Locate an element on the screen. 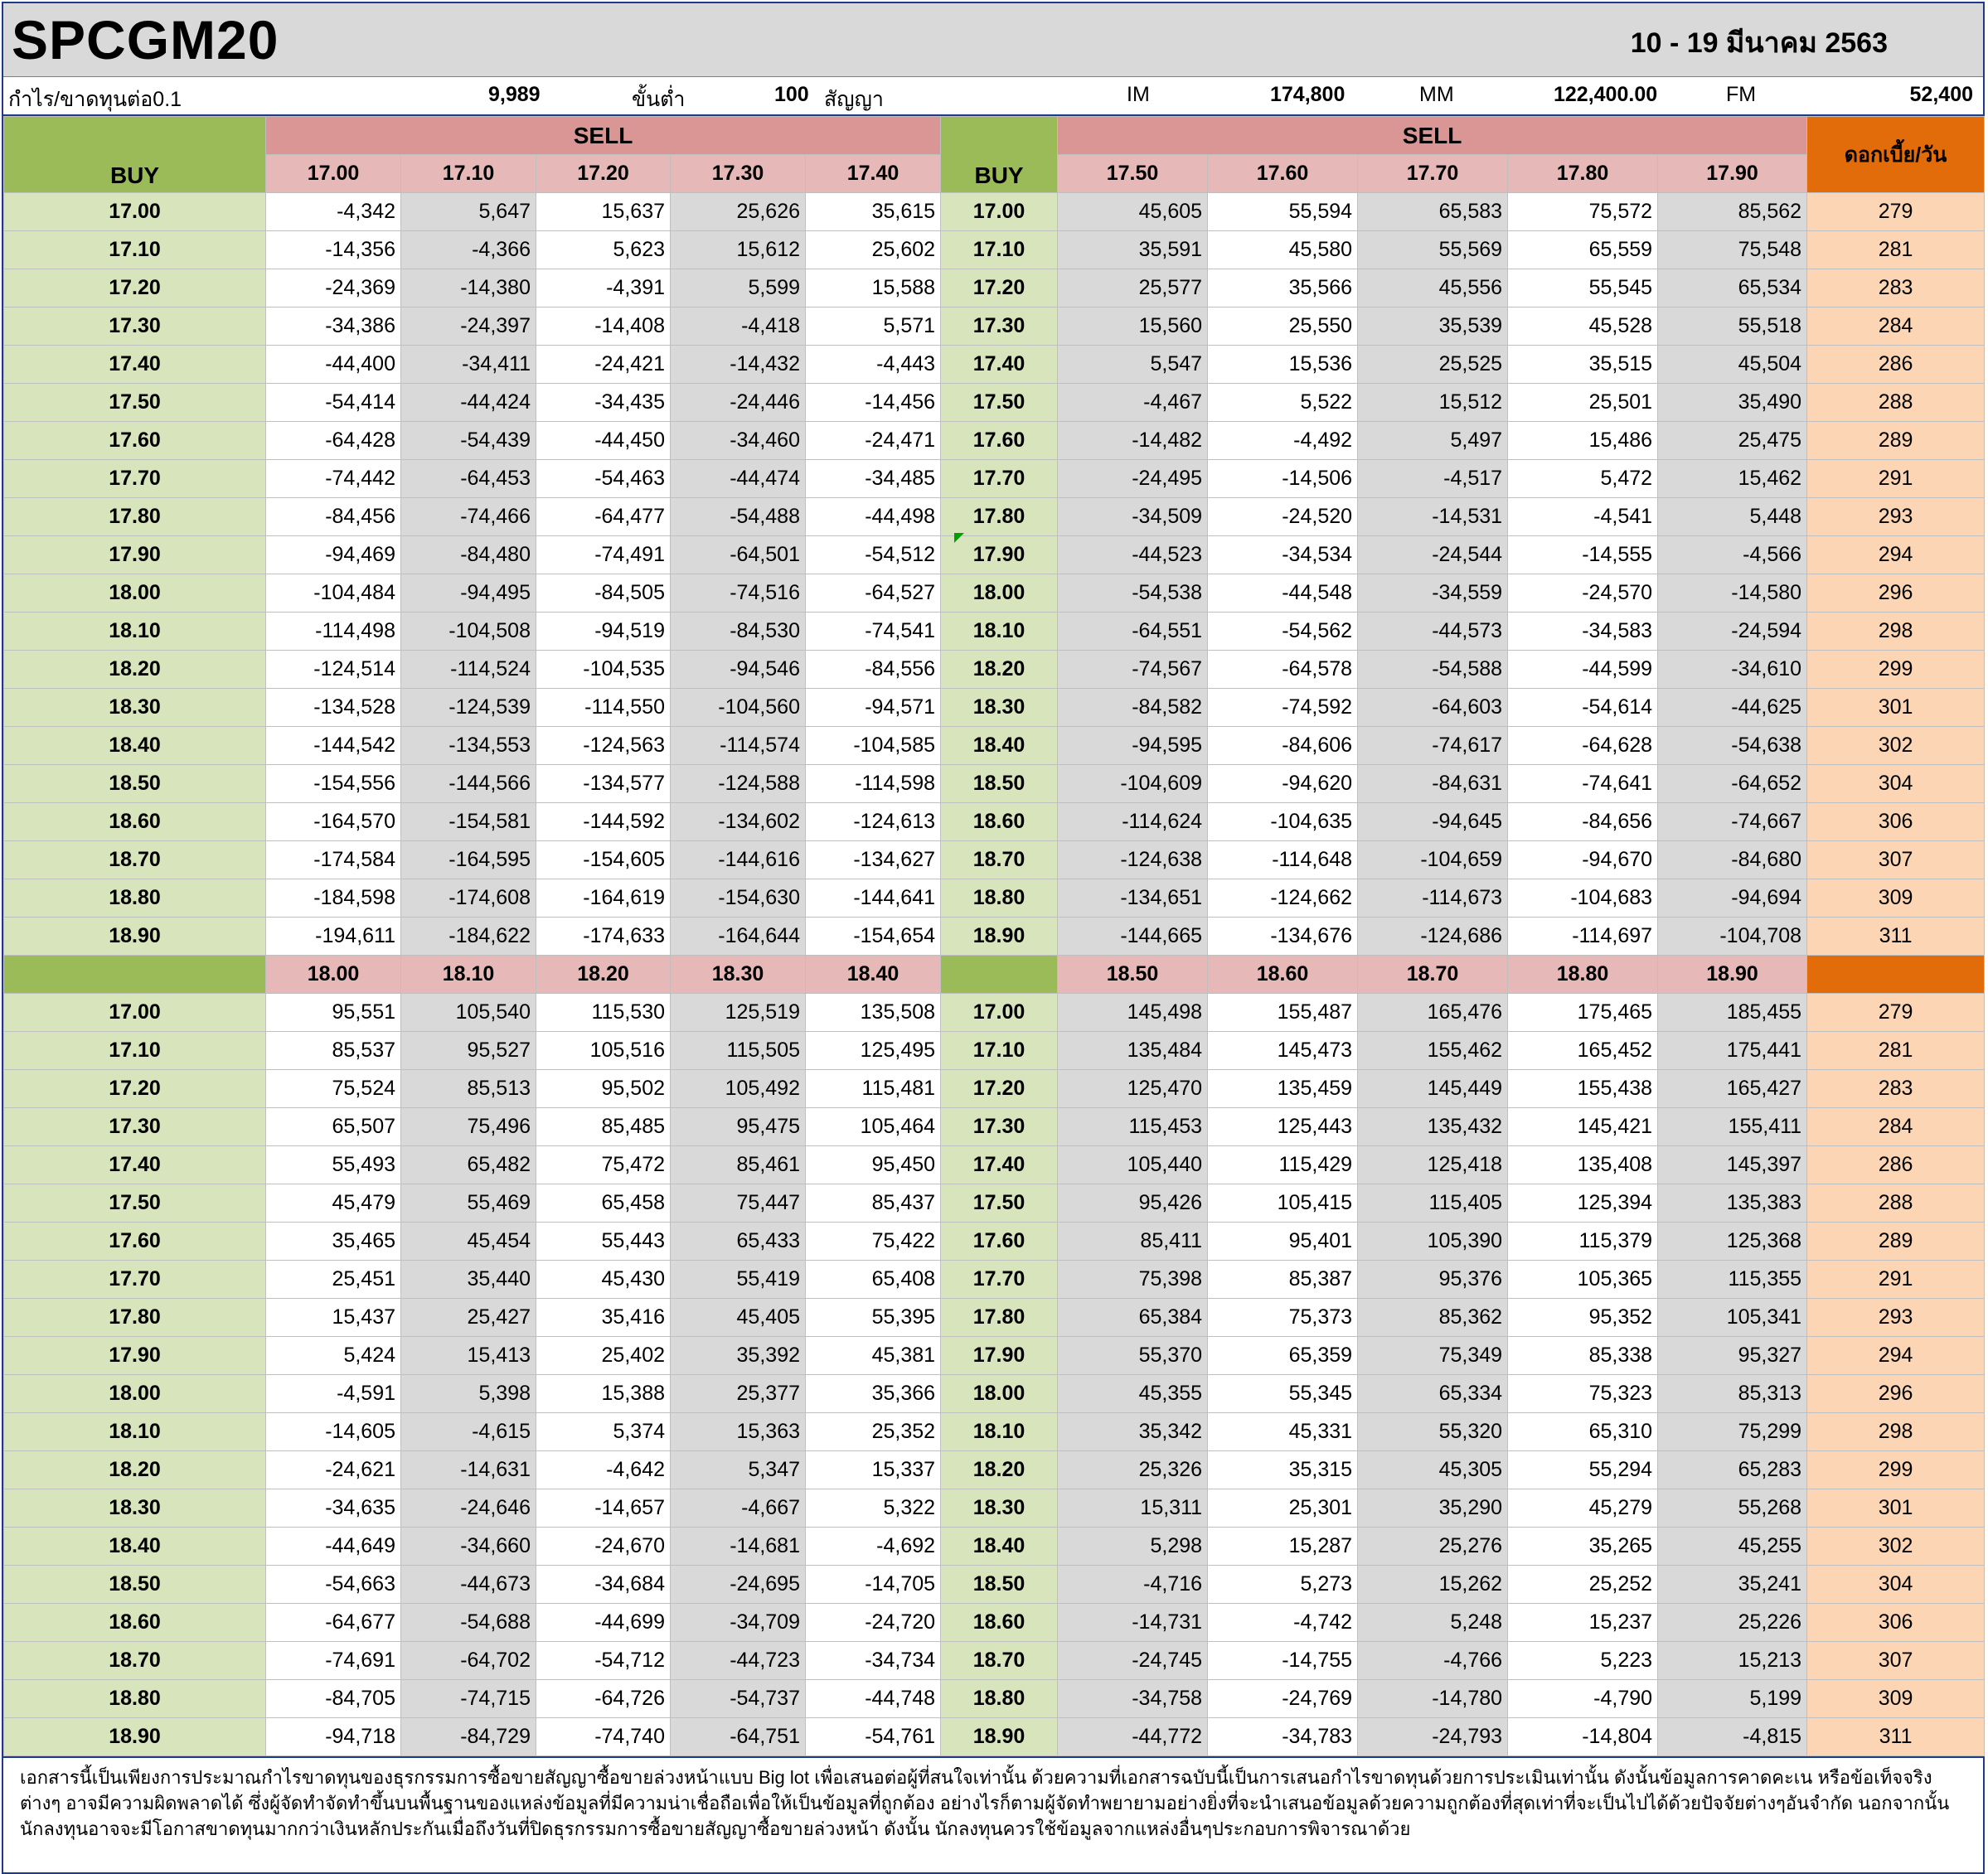  interest-cell: 281 is located at coordinates (1896, 1050).